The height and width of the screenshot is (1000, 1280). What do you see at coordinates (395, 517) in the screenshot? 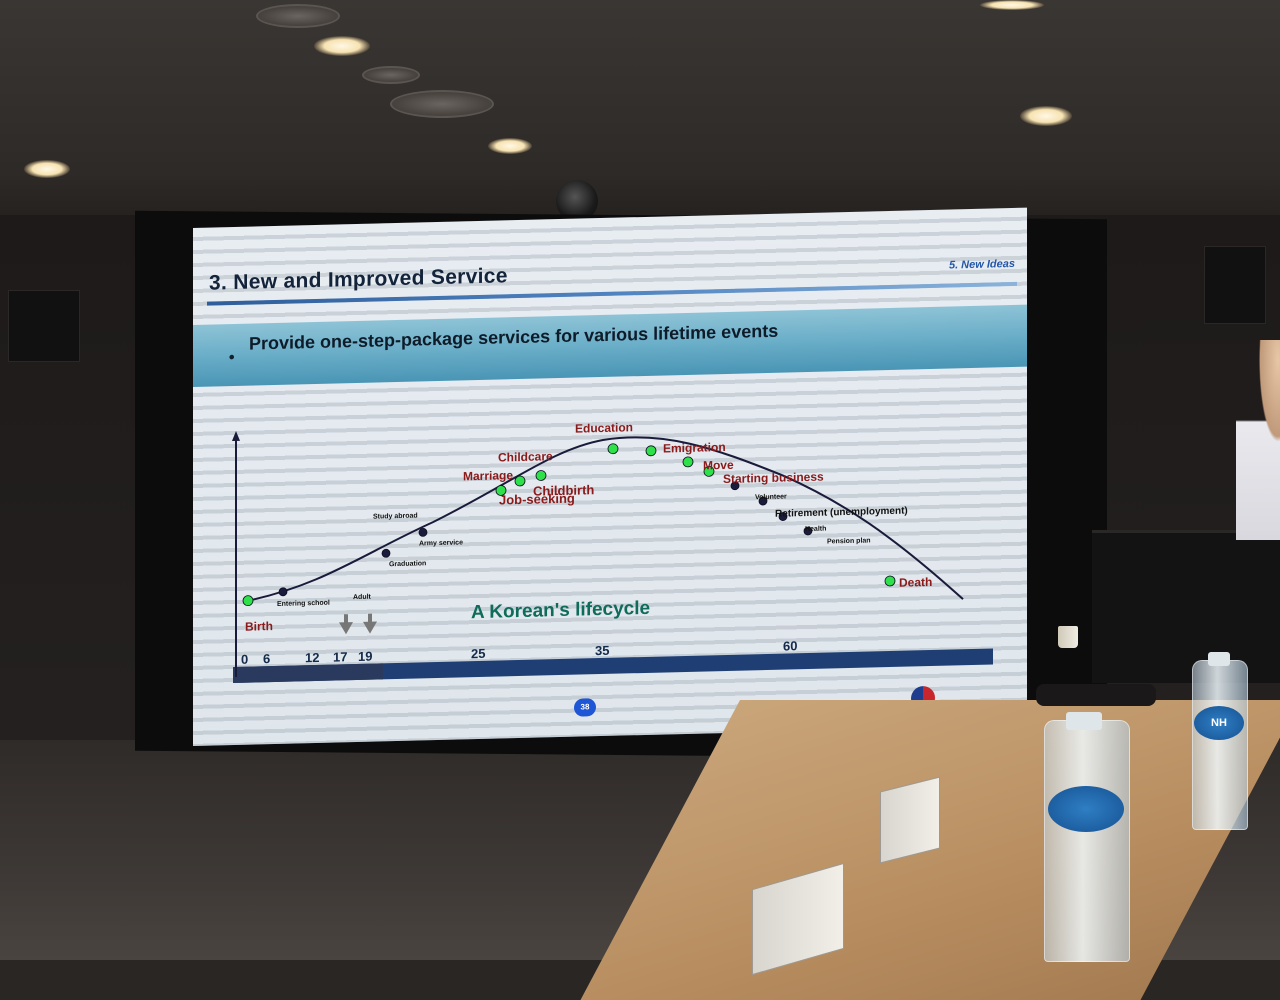
I see `event-label: Study abroad` at bounding box center [395, 517].